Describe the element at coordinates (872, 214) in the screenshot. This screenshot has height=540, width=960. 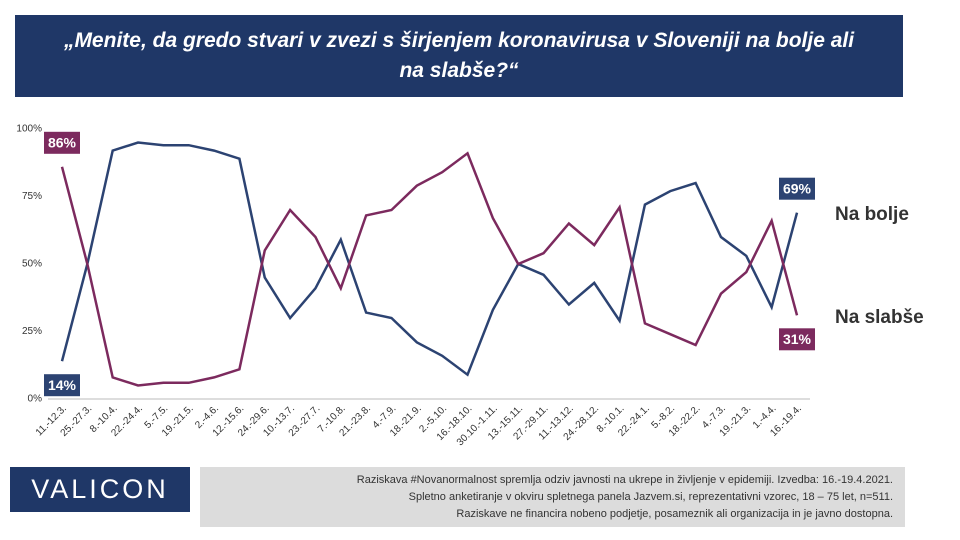
I see `legend-label: Na bolje` at that location.